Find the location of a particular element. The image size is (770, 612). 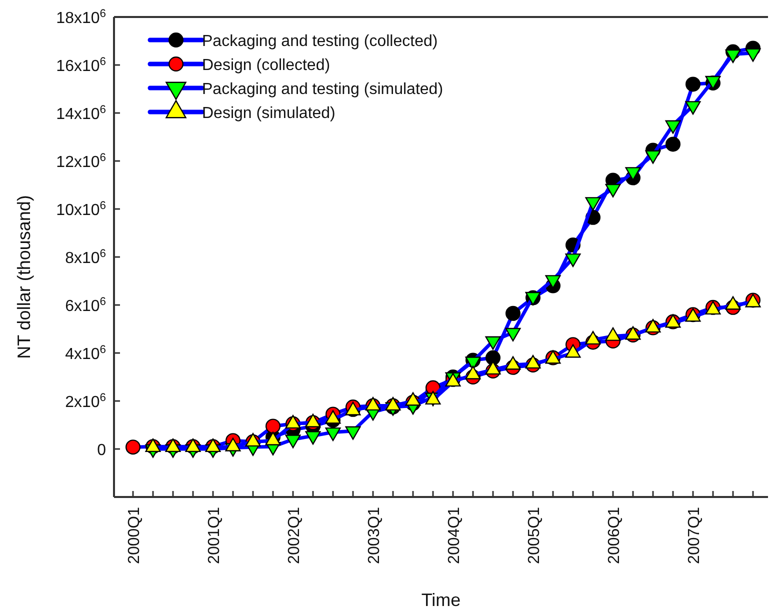

y-tick-label: 6x10$^{6}$ is located at coordinates (85, 305).